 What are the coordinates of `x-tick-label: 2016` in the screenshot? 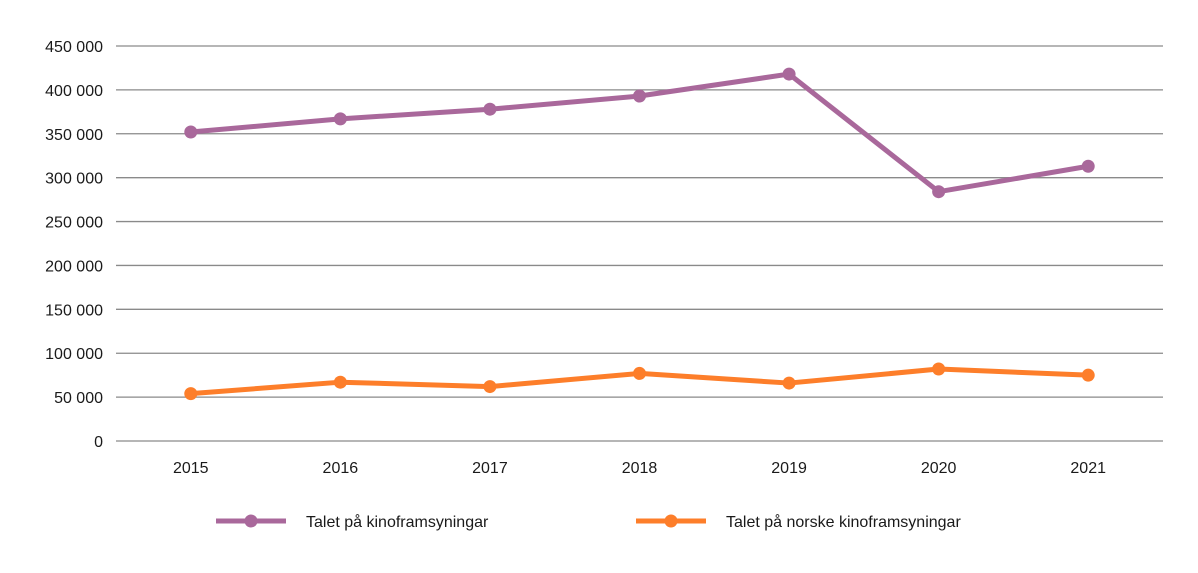 It's located at (341, 468).